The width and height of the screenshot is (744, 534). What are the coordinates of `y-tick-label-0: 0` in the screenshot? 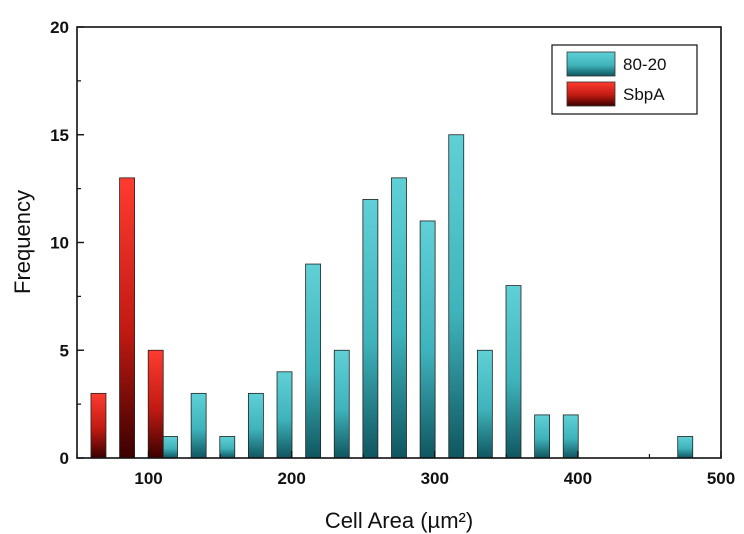 It's located at (64, 458).